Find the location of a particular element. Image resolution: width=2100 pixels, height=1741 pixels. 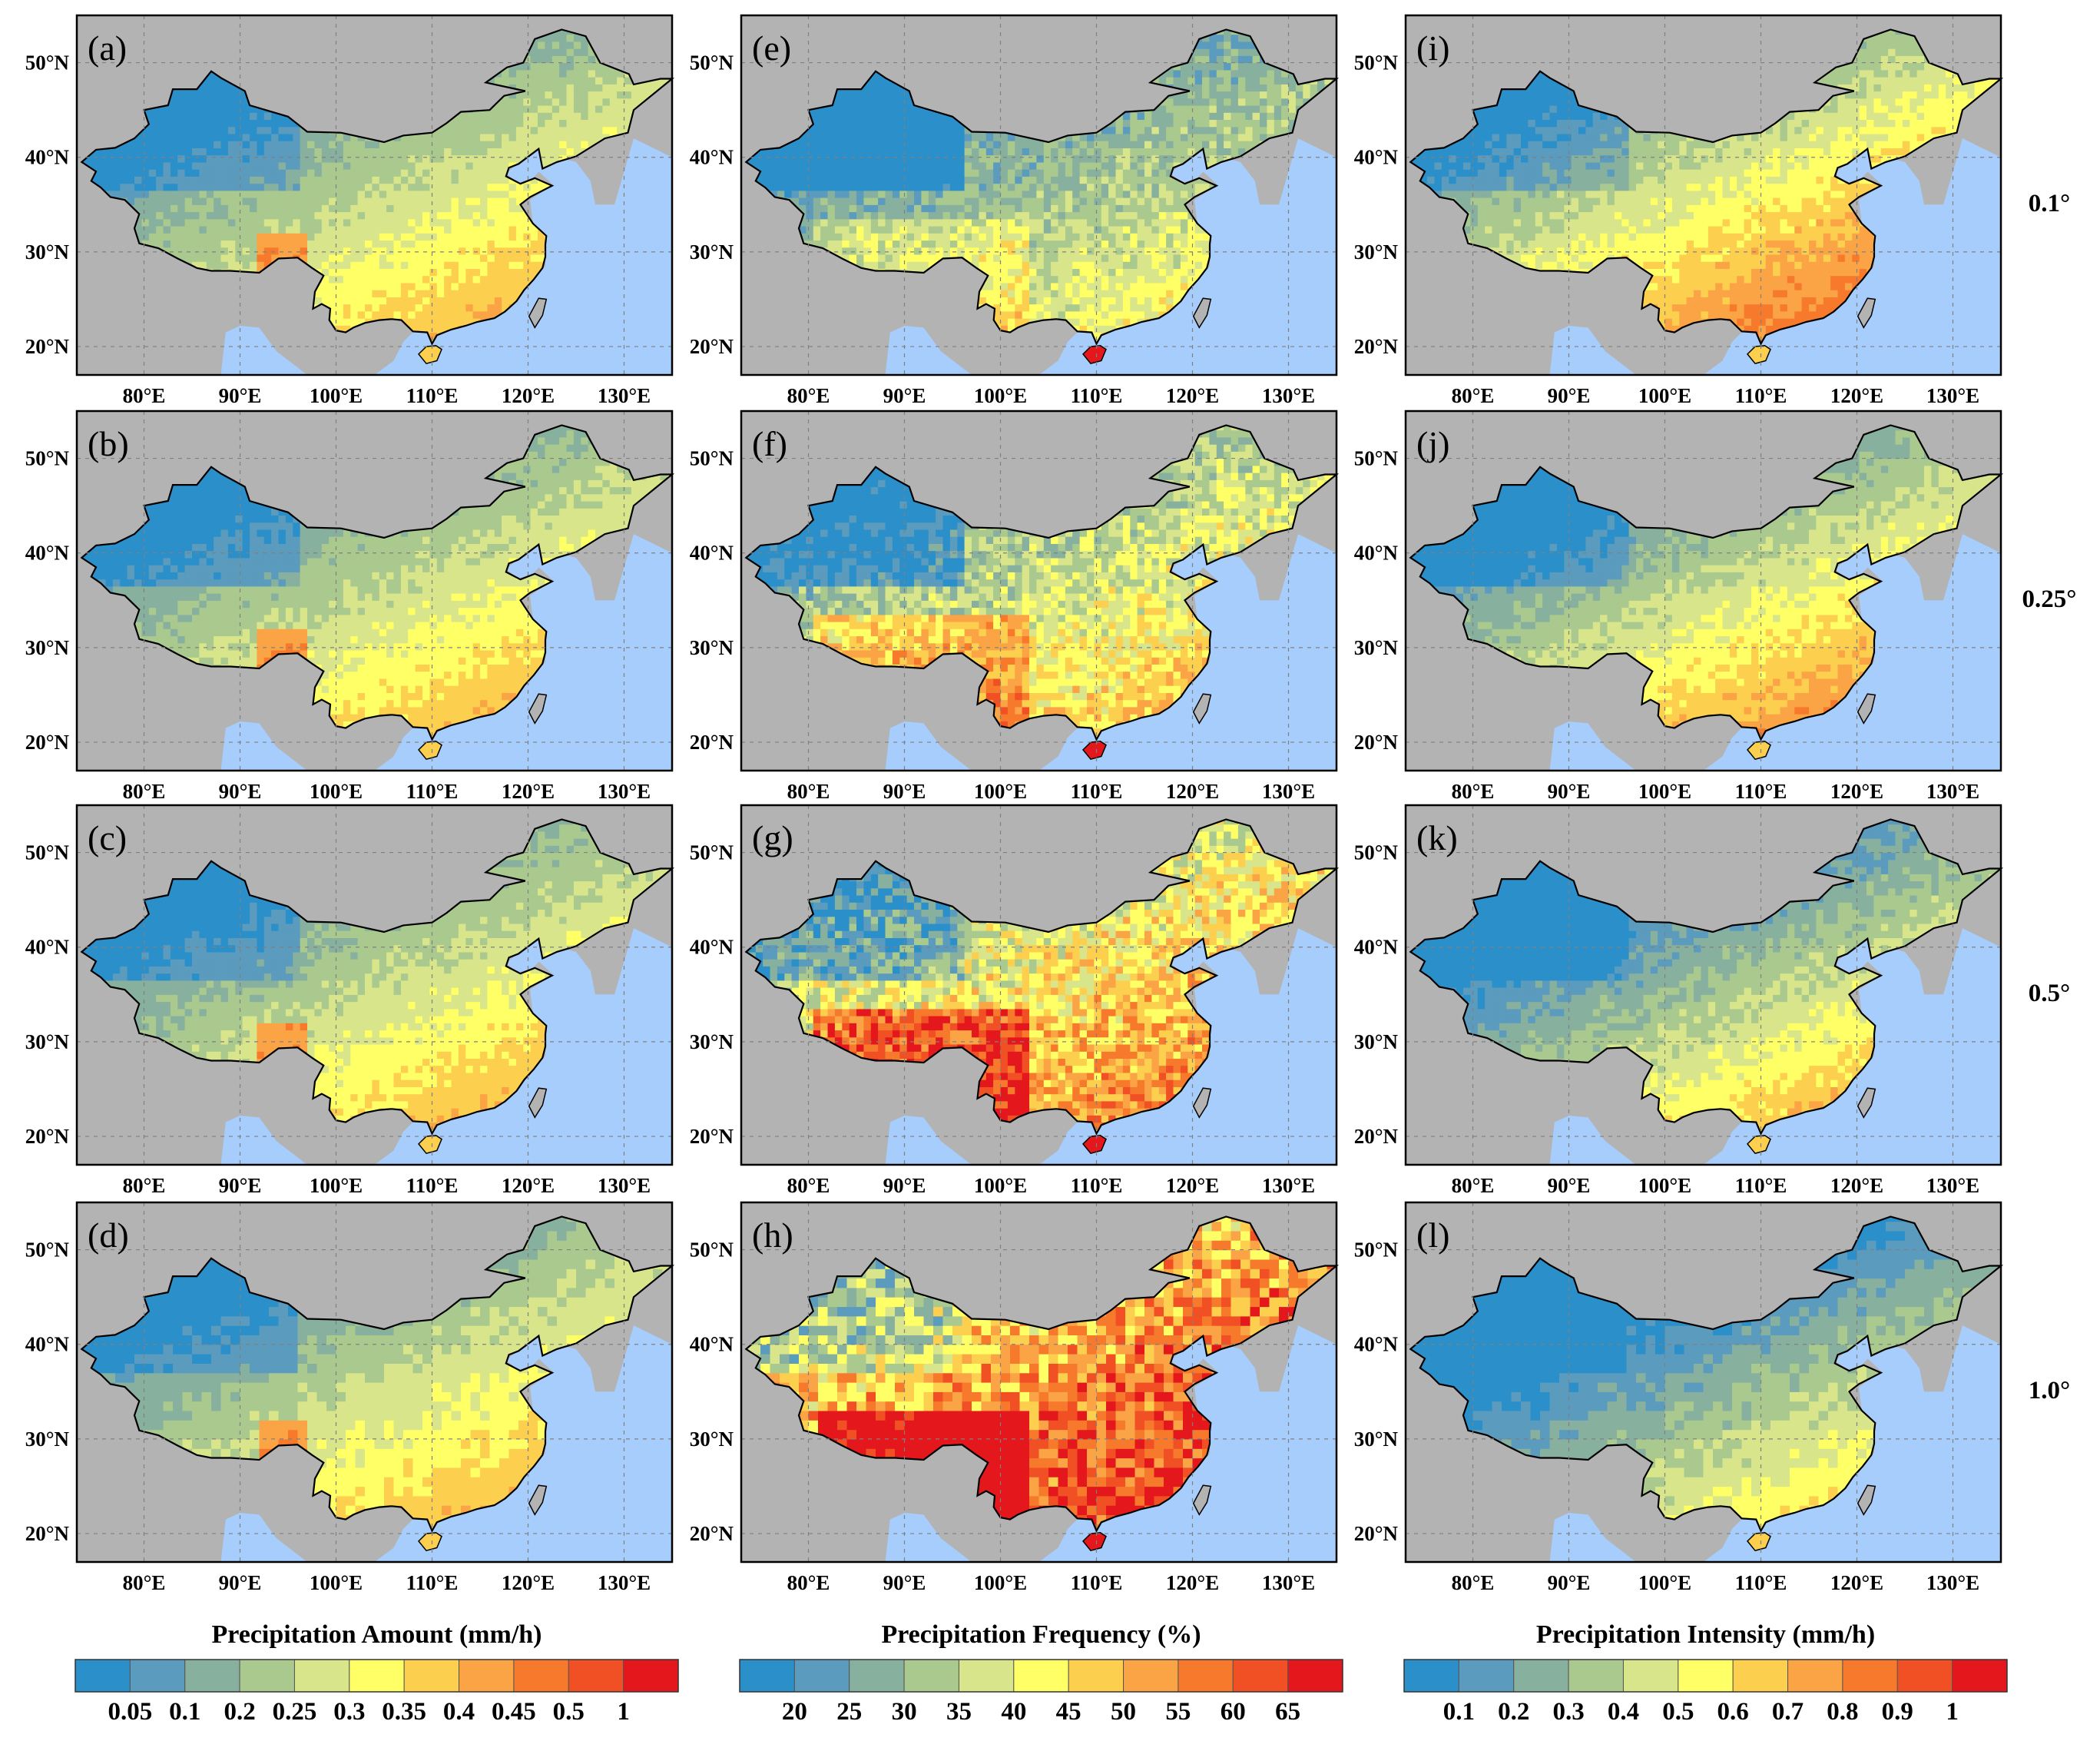

panel-letter: (e) is located at coordinates (771, 48).